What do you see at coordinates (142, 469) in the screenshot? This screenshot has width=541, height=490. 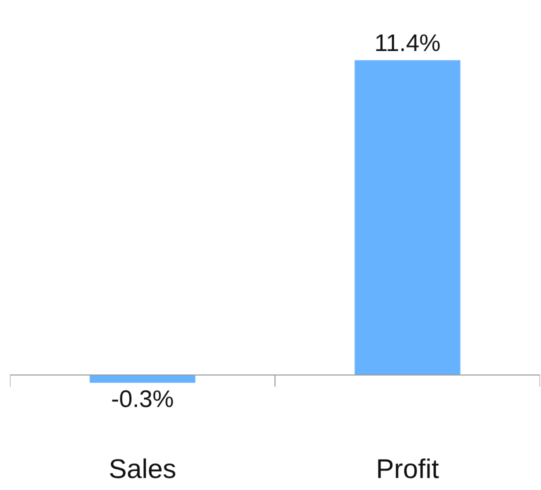 I see `x-tick-label: Sales` at bounding box center [142, 469].